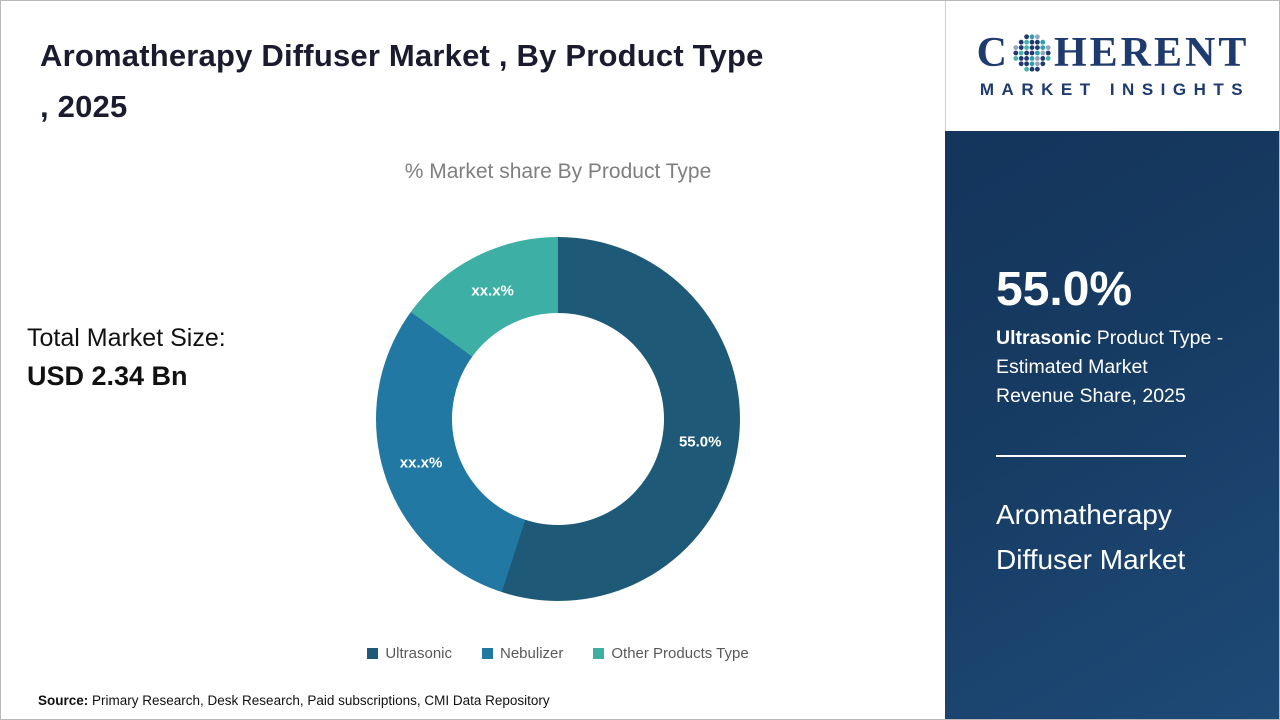 This screenshot has width=1280, height=720. I want to click on total-market-size-label: Total Market Size:, so click(126, 338).